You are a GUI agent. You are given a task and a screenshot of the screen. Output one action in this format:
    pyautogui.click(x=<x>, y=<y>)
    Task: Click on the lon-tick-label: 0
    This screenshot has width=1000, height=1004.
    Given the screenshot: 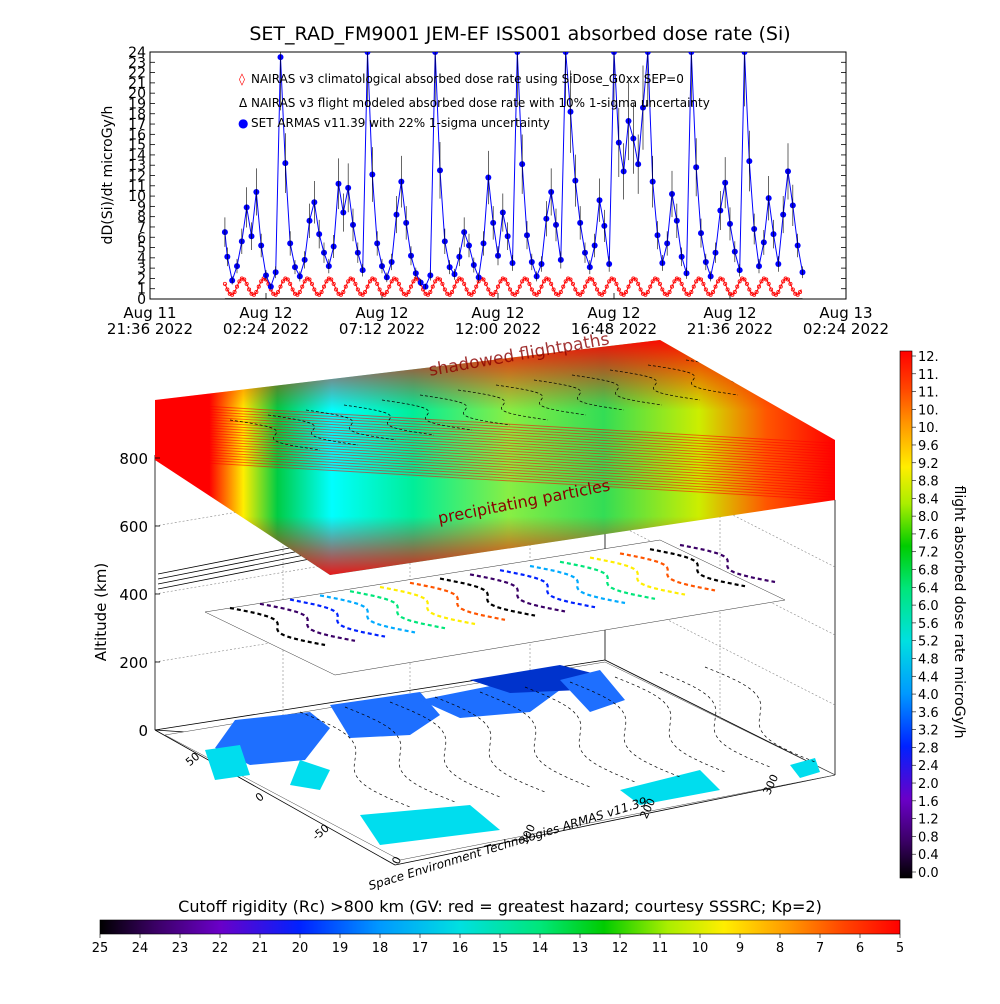 What is the action you would take?
    pyautogui.click(x=396, y=861)
    